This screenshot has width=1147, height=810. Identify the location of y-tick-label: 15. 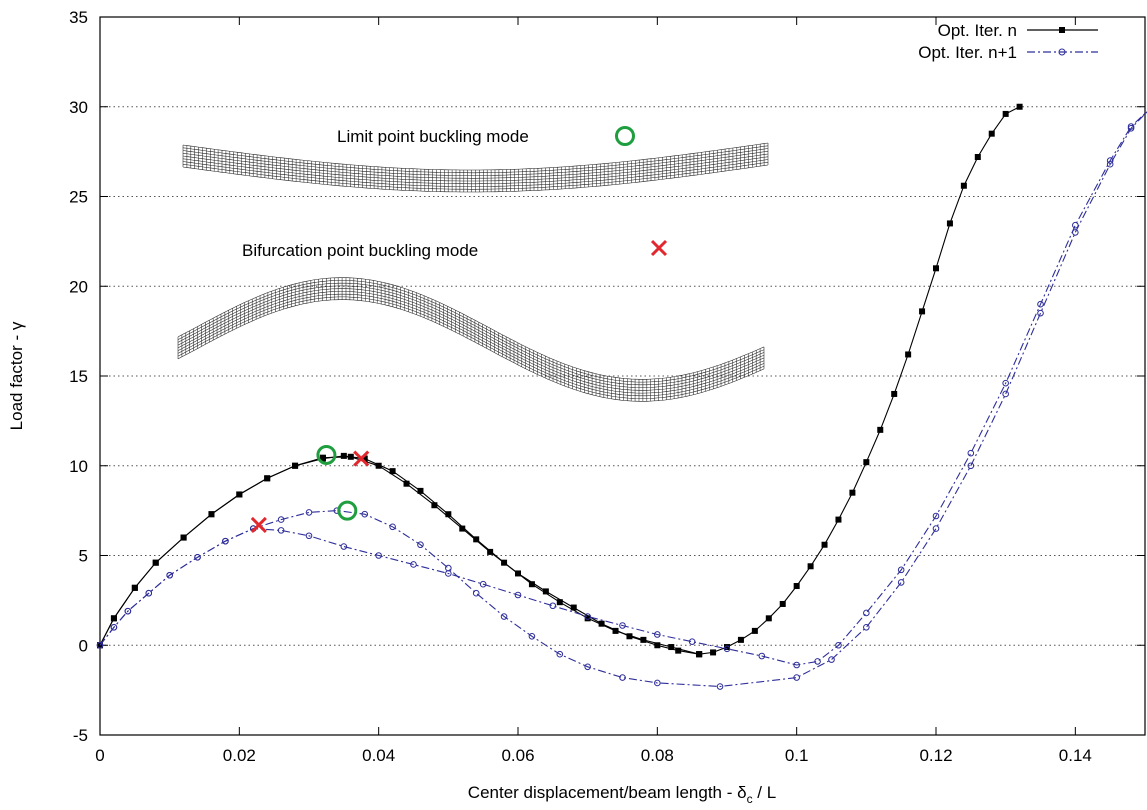
(78, 376).